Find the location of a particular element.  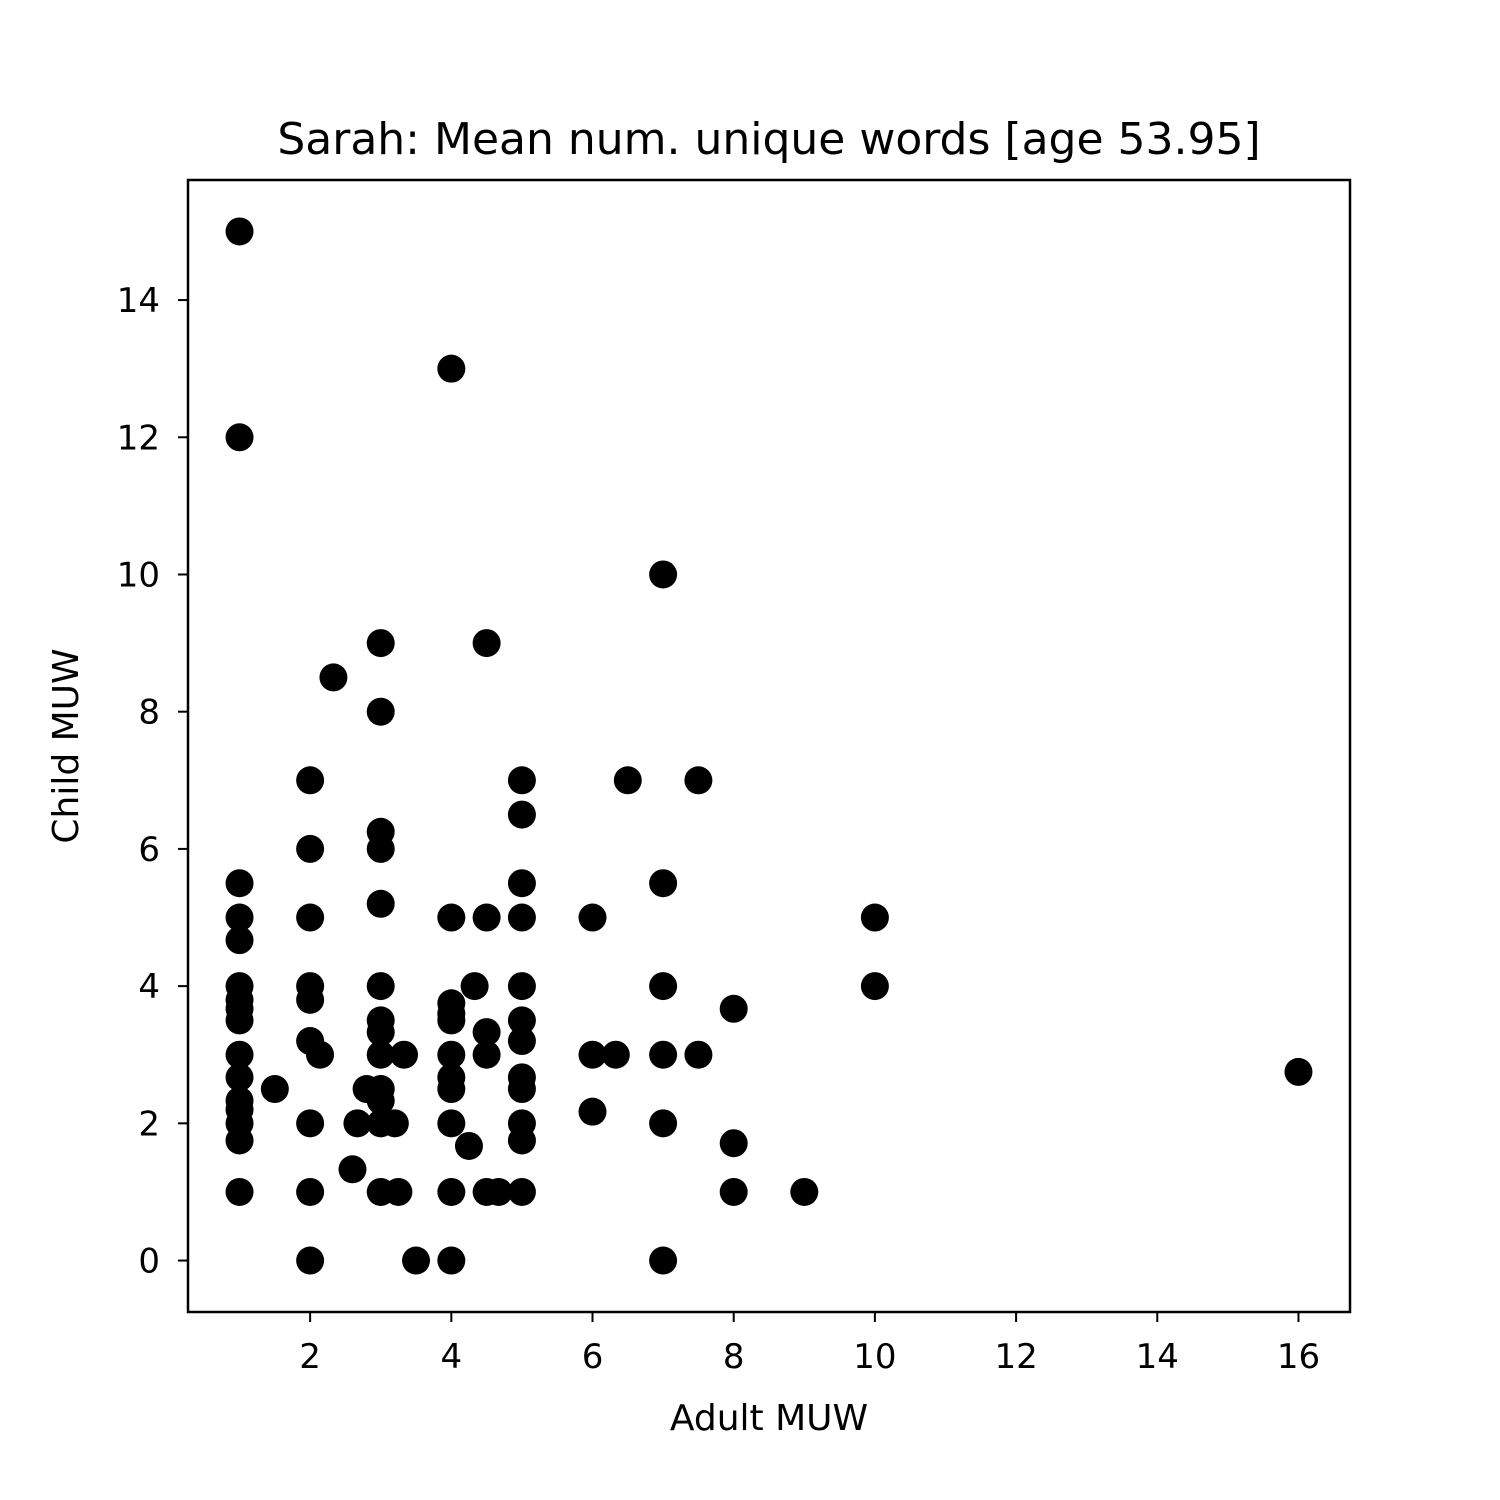

x-tick-label: 12 is located at coordinates (1015, 1357).